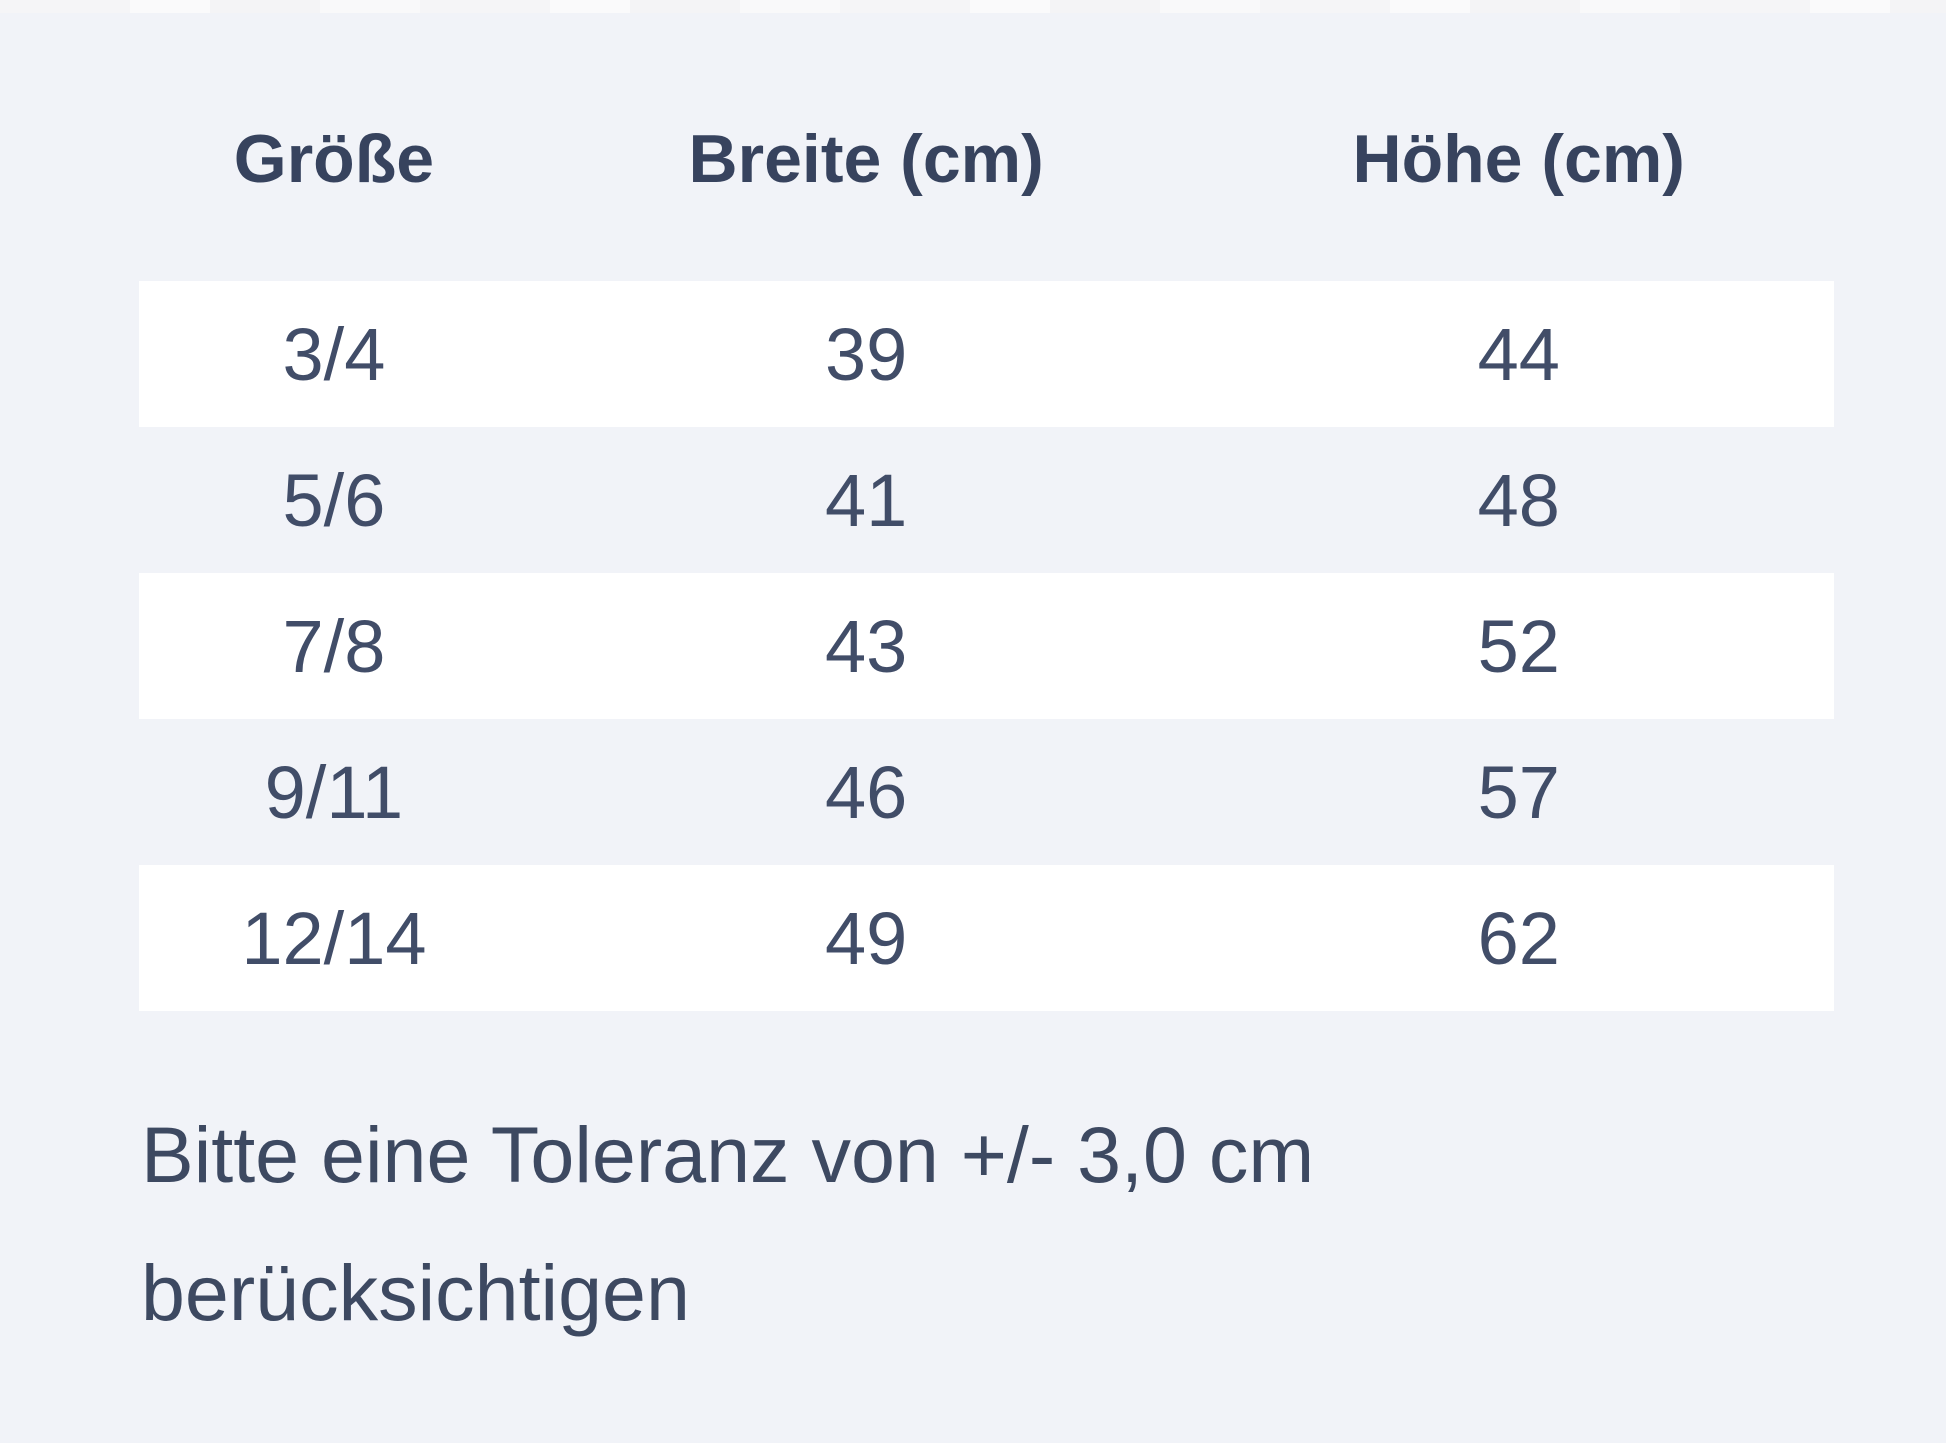 Image resolution: width=1946 pixels, height=1443 pixels. What do you see at coordinates (334, 500) in the screenshot?
I see `cell-groesse: 5/6` at bounding box center [334, 500].